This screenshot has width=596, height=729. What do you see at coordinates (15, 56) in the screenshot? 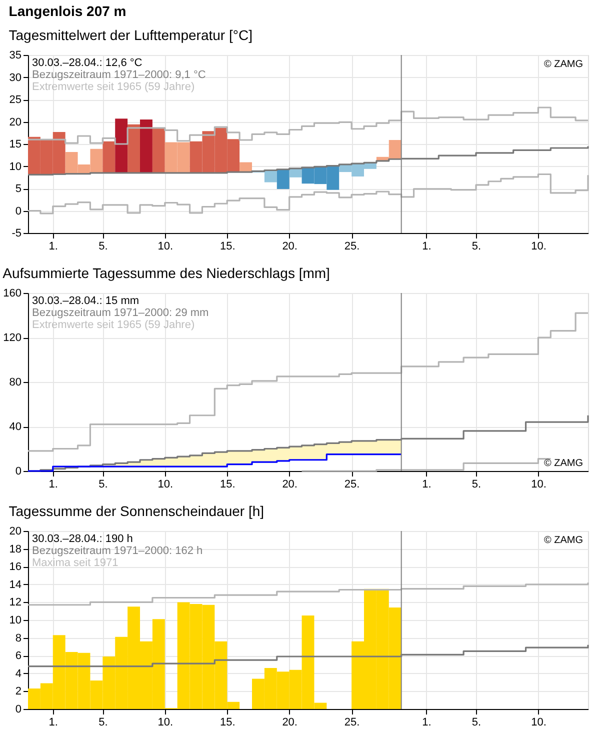
I see `y-tick-label: 35` at bounding box center [15, 56].